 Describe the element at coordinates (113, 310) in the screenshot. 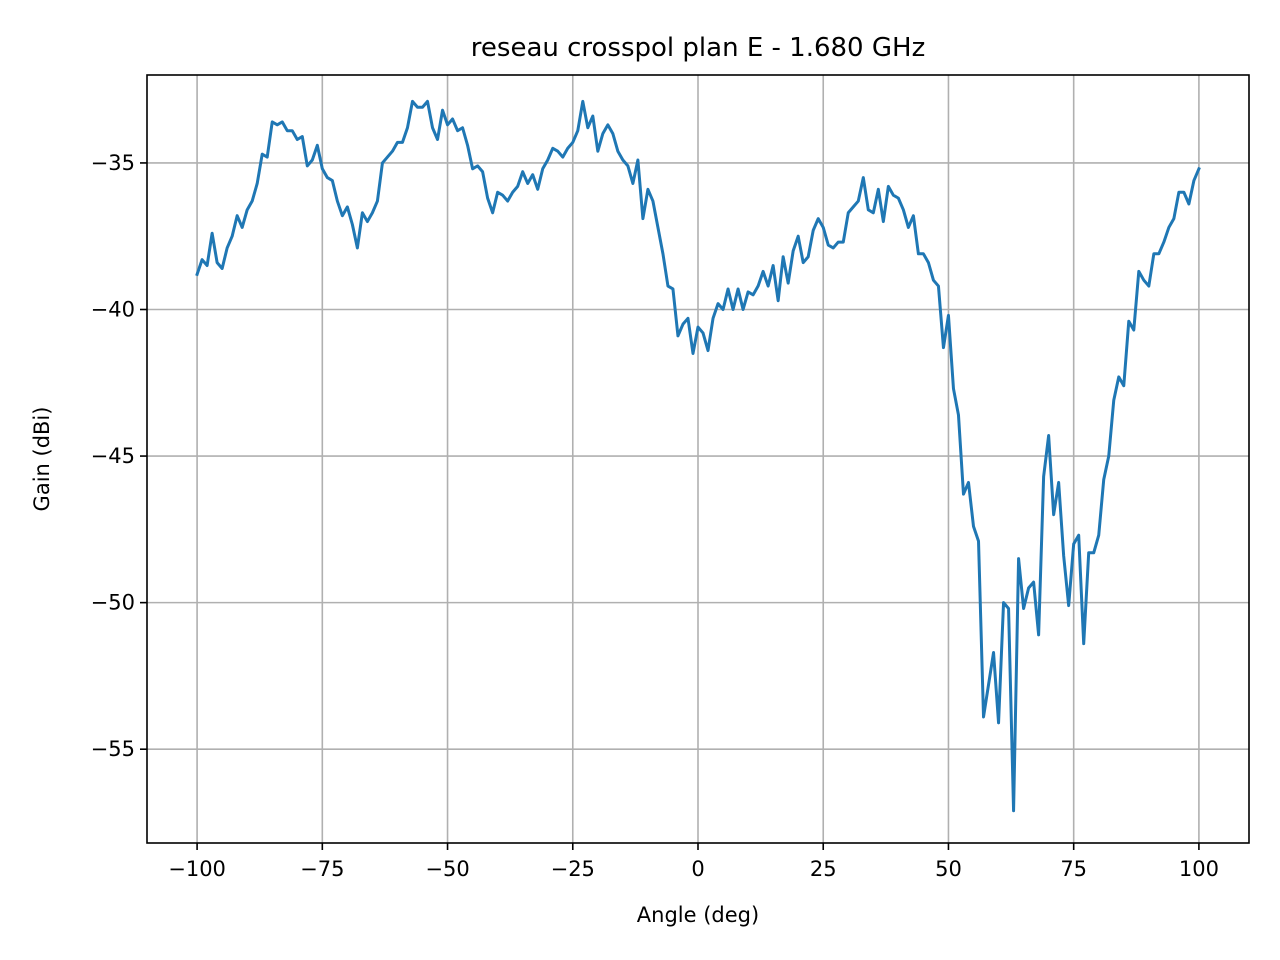

I see `y-tick-label: −40` at that location.